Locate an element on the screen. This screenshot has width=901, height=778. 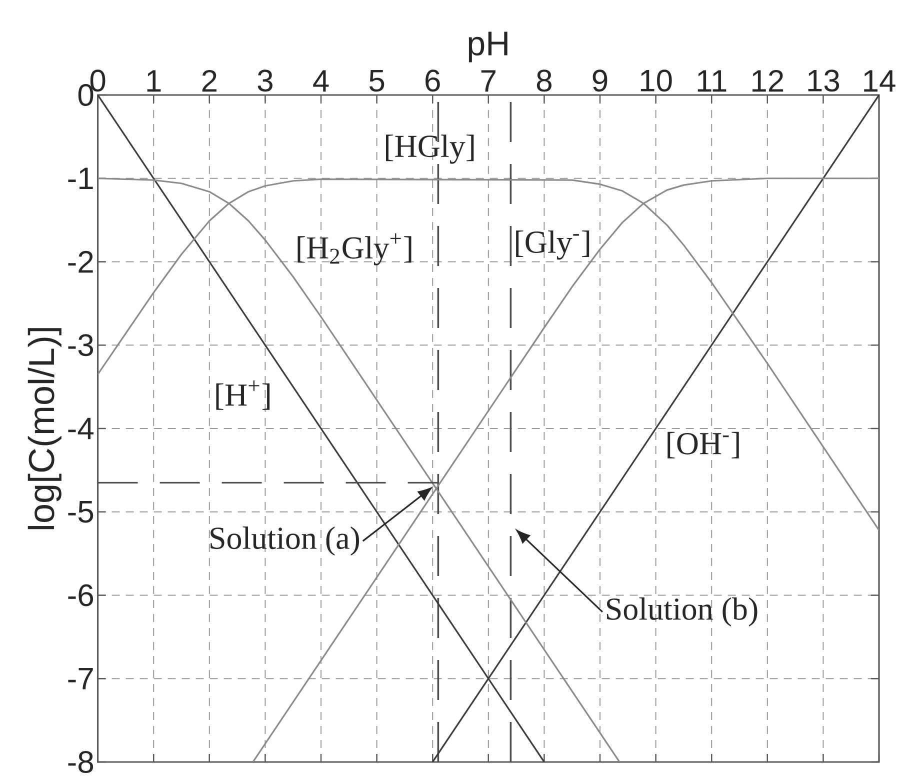
y-axis-title: log[C(mol/L)] is located at coordinates (45, 429).